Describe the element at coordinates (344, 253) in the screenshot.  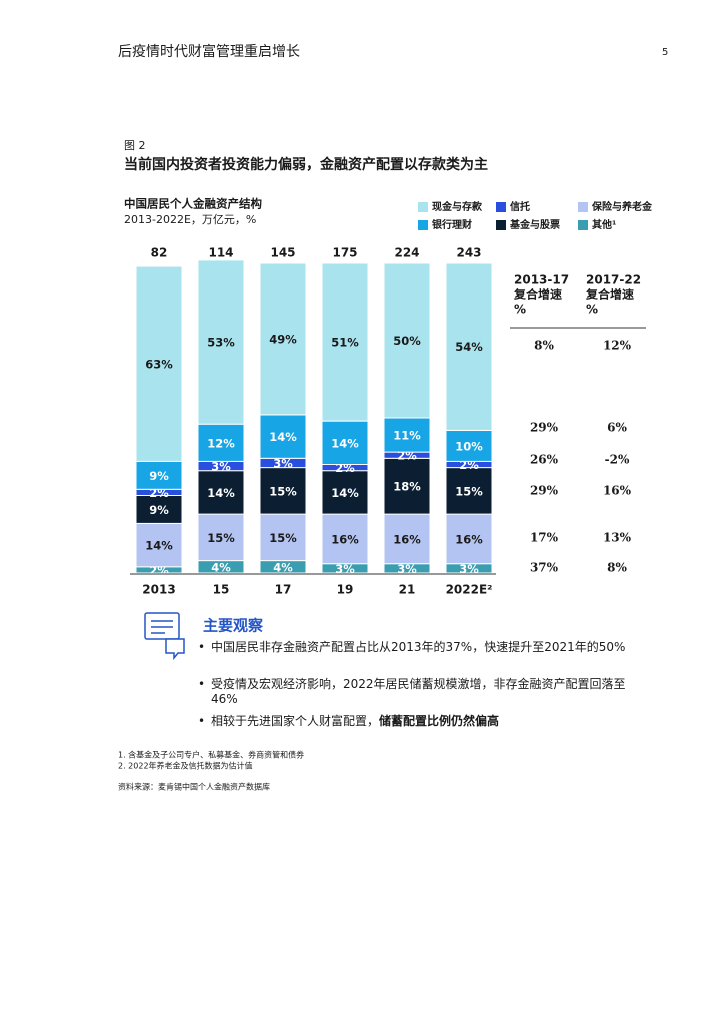
I see `total-label: 175` at that location.